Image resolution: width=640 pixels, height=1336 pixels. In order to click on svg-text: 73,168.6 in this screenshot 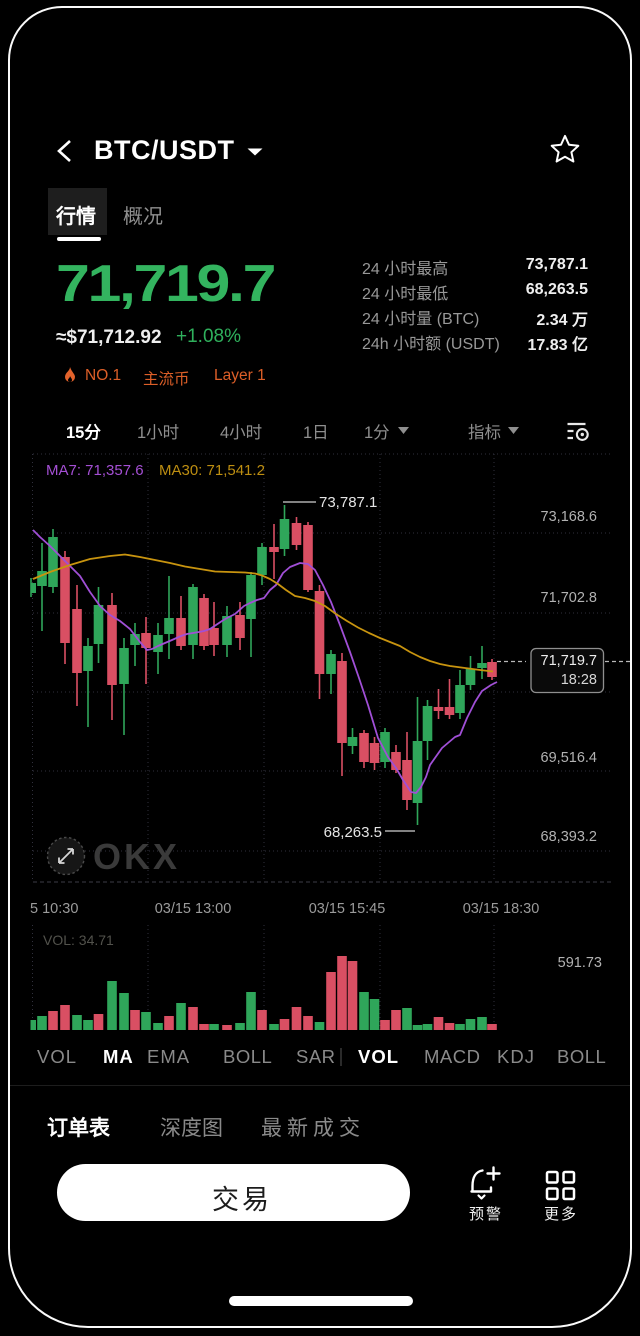, I will do `click(569, 517)`.